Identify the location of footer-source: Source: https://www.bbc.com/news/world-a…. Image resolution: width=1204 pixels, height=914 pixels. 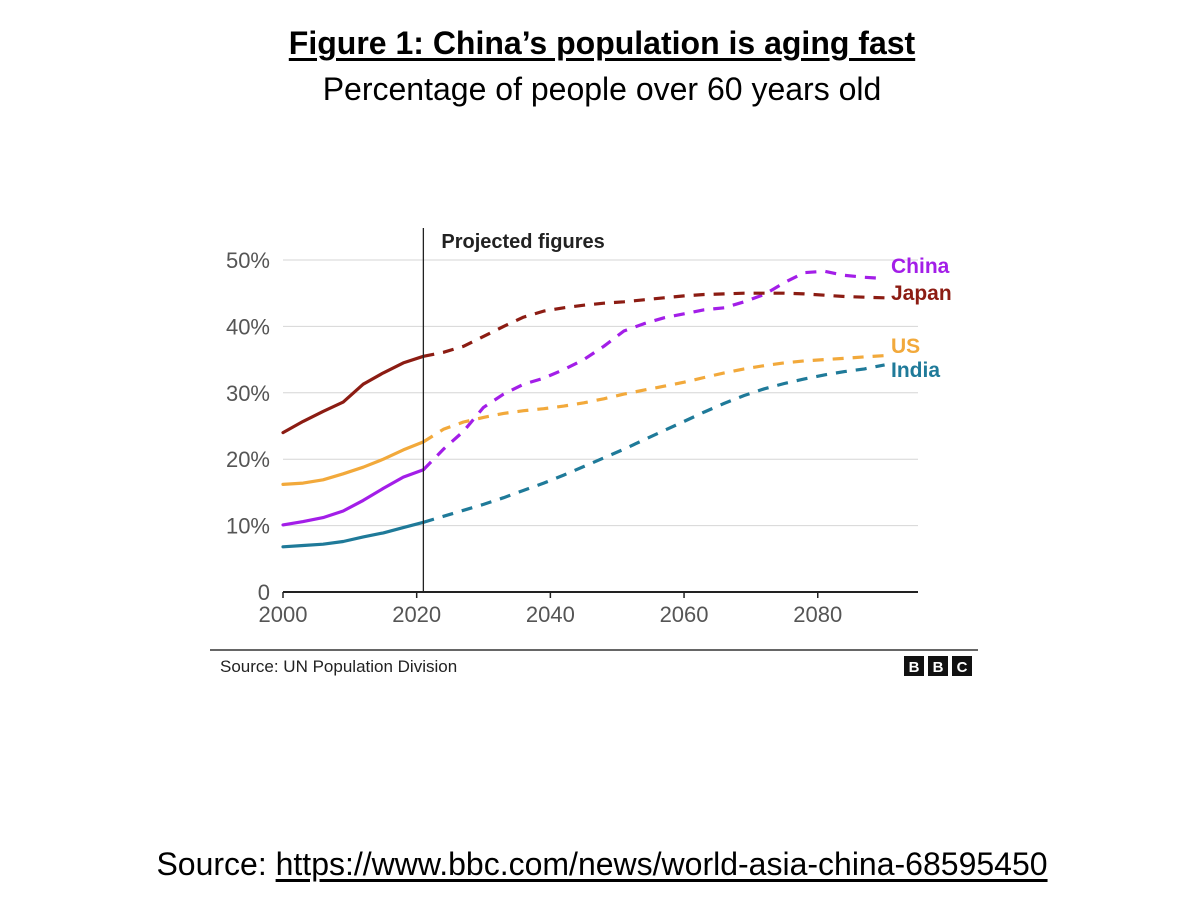
(602, 864).